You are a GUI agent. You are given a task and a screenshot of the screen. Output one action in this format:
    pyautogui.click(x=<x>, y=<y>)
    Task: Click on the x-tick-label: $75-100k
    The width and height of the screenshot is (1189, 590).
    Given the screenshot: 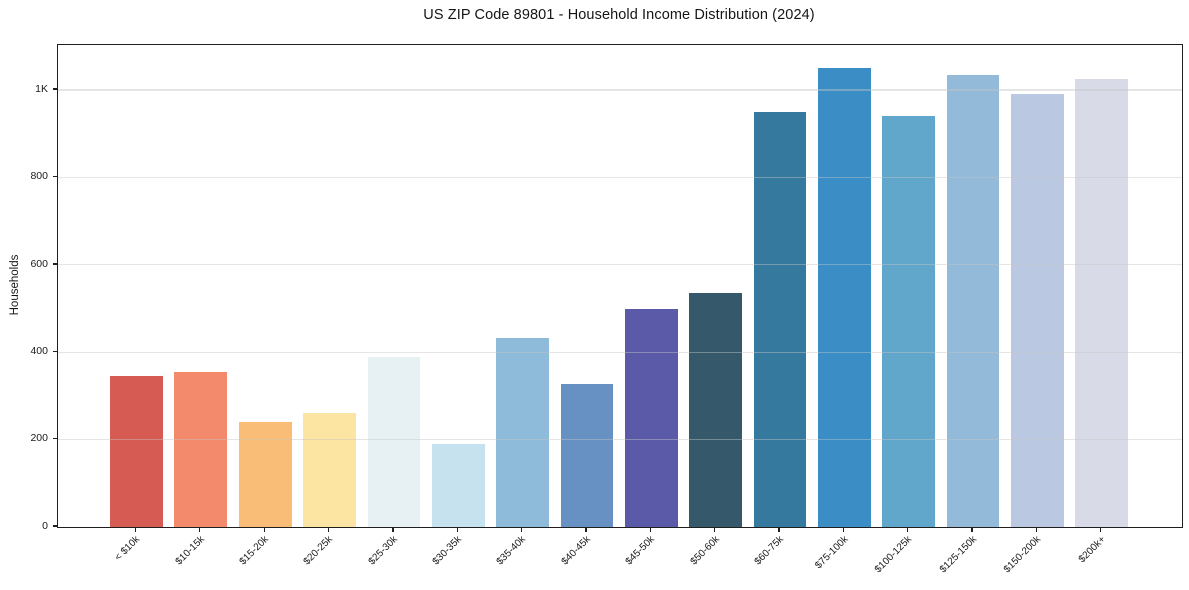 What is the action you would take?
    pyautogui.click(x=831, y=553)
    